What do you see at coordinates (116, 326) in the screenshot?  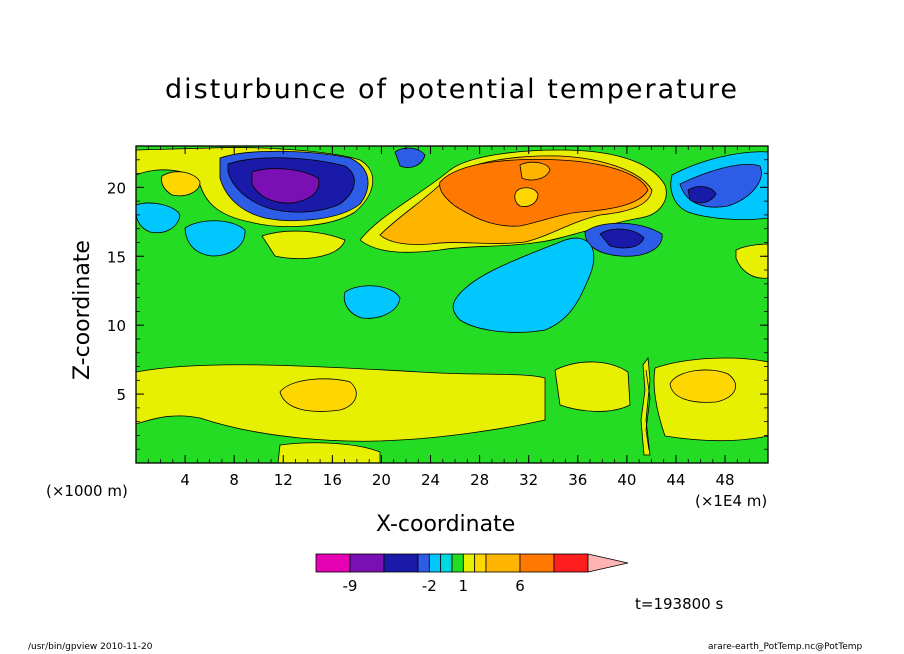 I see `y-tick-label: 10` at bounding box center [116, 326].